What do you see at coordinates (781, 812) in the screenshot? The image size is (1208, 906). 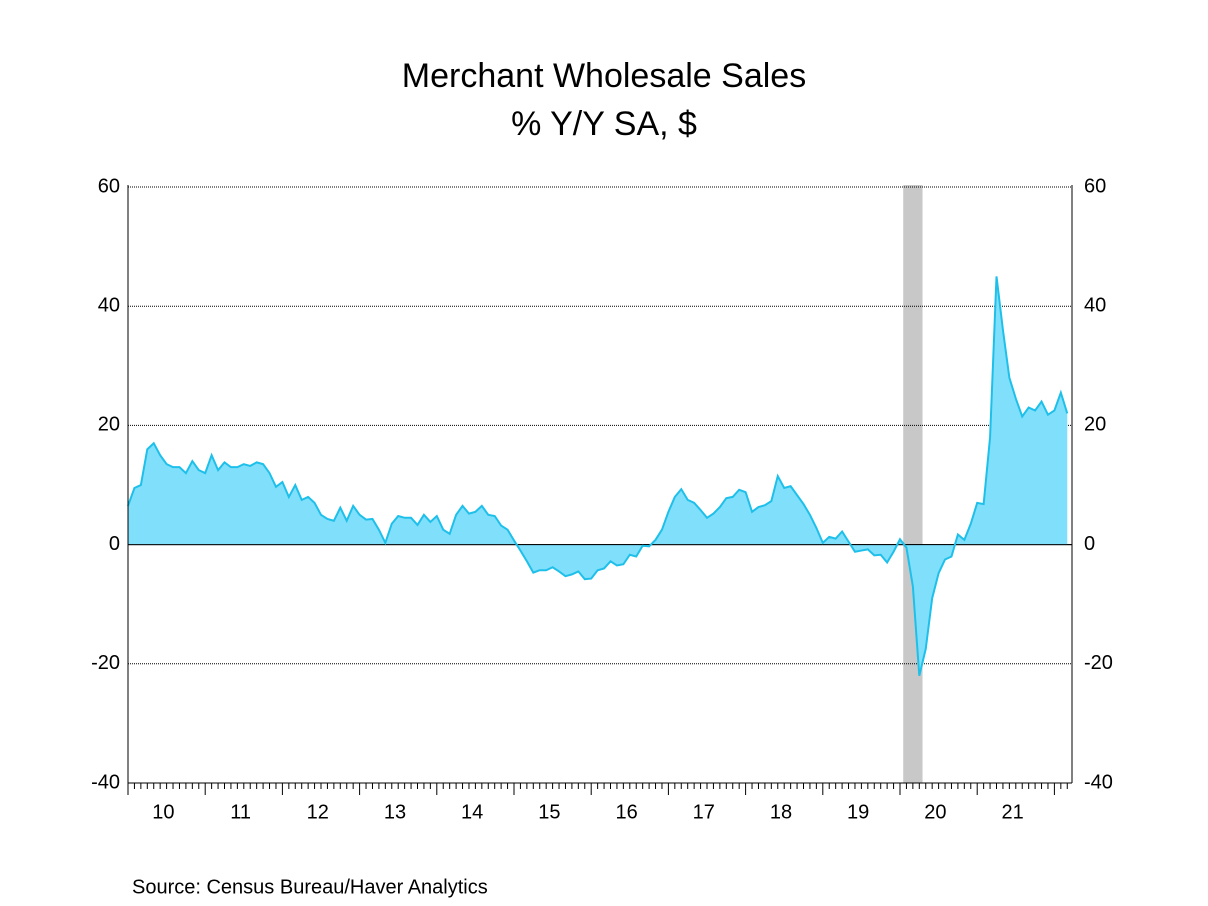 I see `x-tick-label: 18` at bounding box center [781, 812].